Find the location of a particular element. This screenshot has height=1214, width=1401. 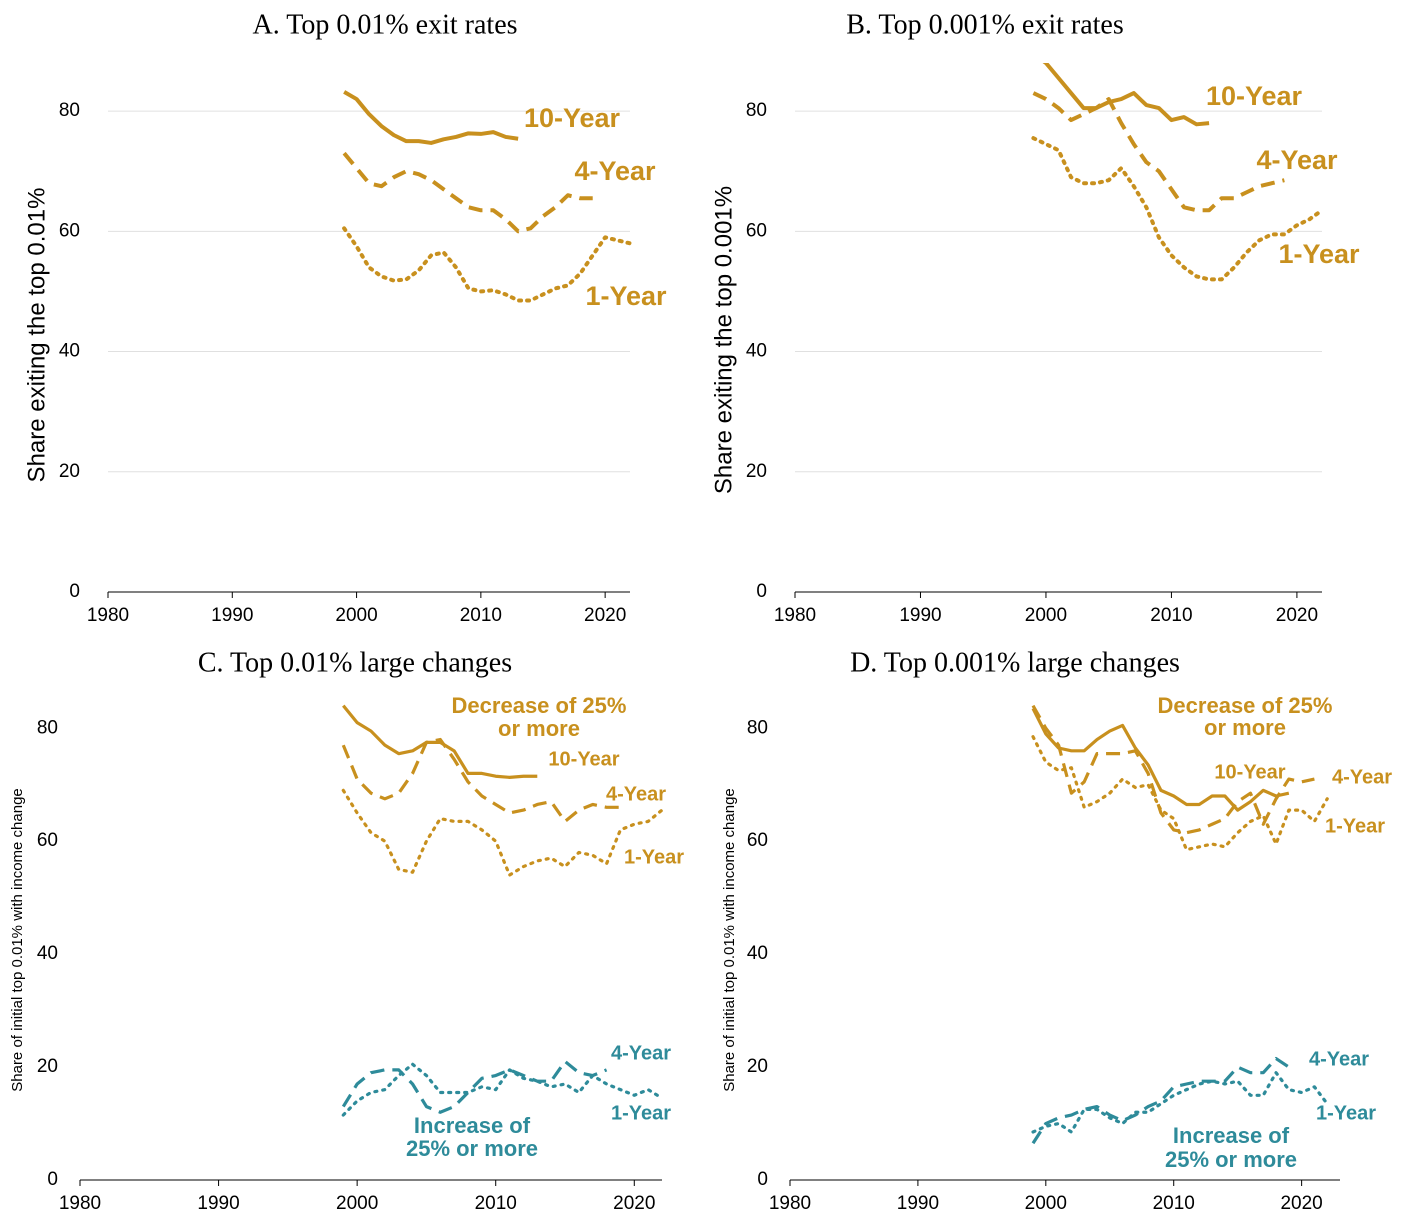

y-axis-label: Share exiting the top 0.001% is located at coordinates (723, 340).